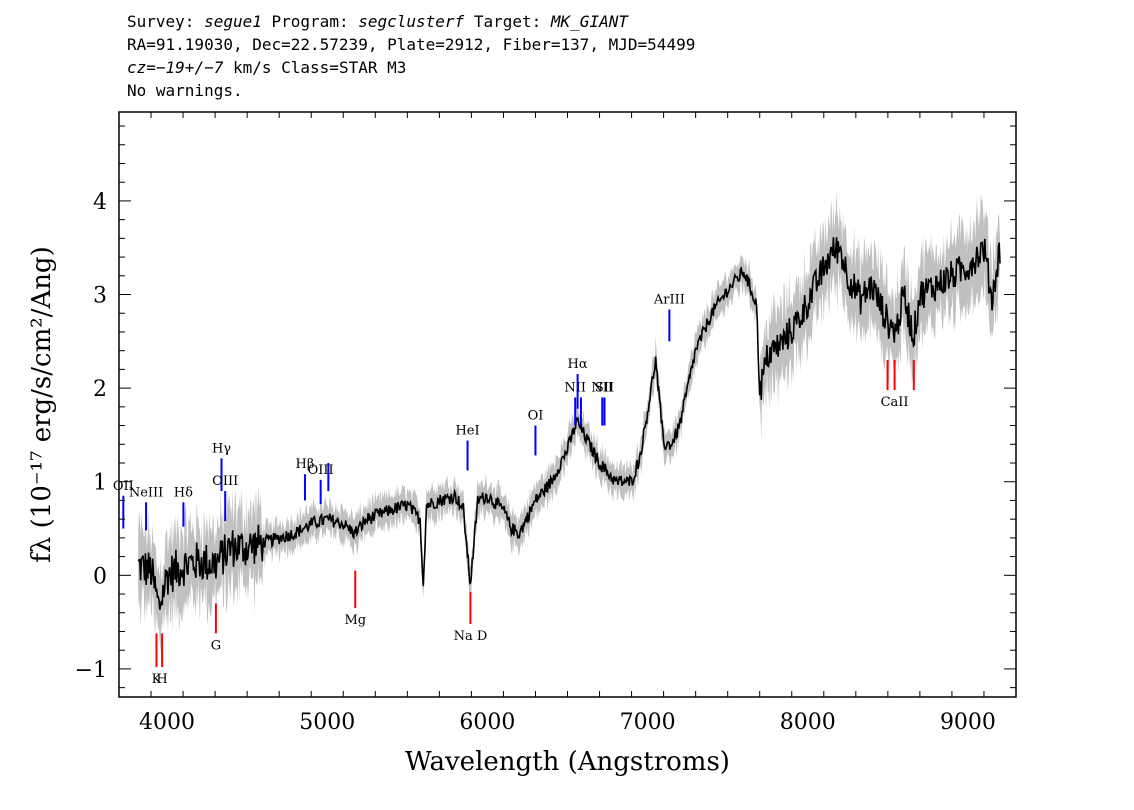  I want to click on line-label-hα: Hα, so click(578, 364).